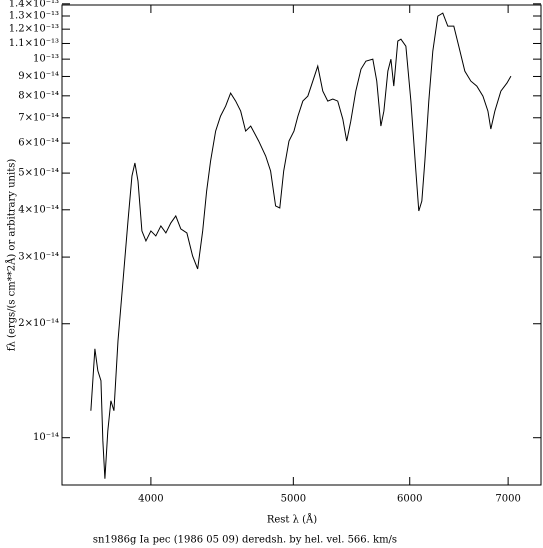  I want to click on y-tick-label: 1.1×10⁻¹³, so click(34, 43).